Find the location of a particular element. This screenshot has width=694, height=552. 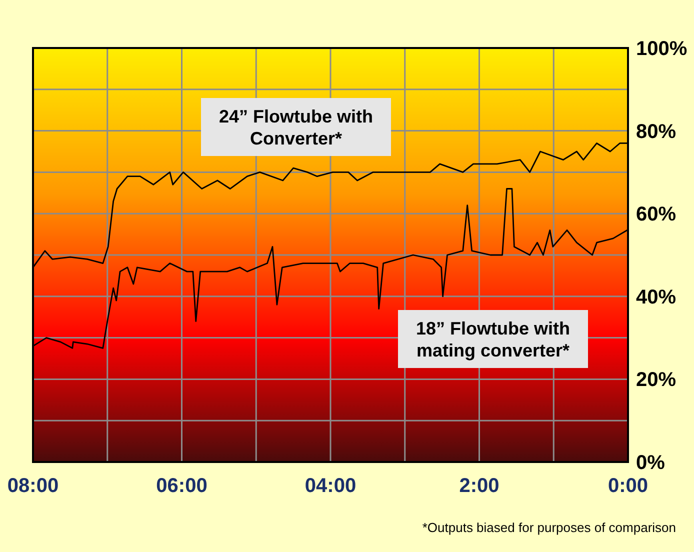

x-tick-label: 0:00 is located at coordinates (628, 486).